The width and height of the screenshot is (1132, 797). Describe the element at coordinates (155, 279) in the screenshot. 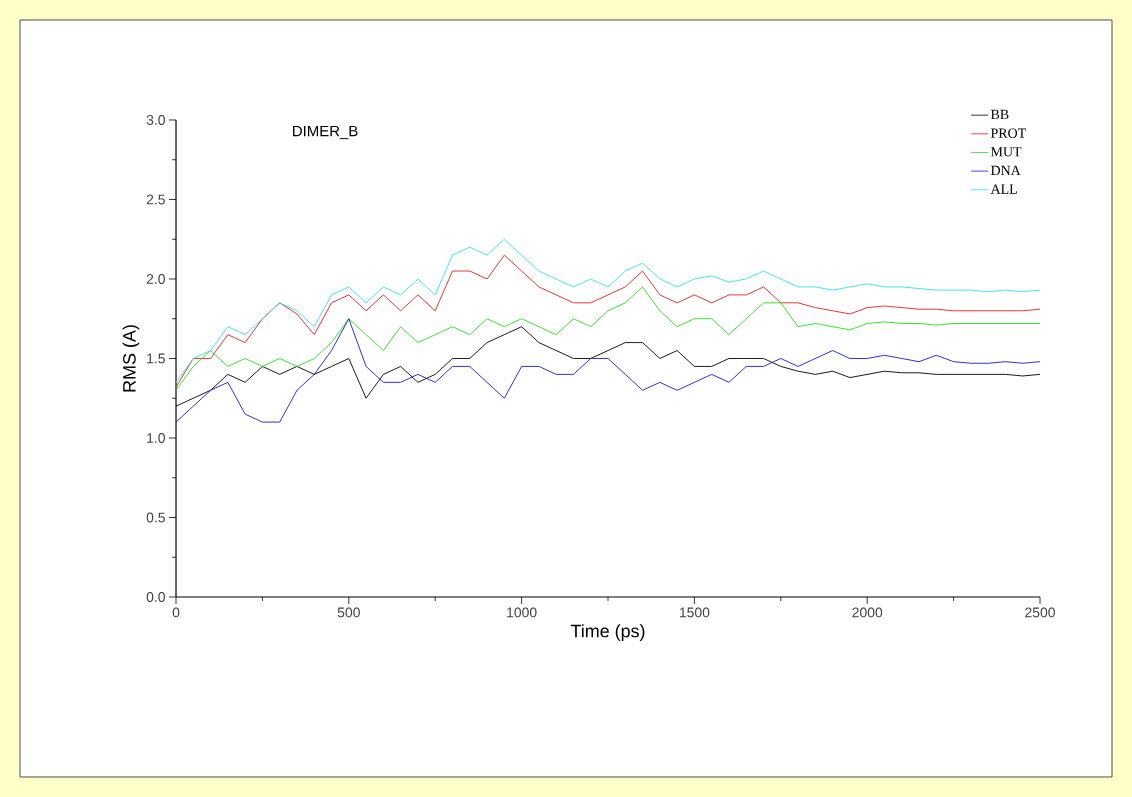

I see `y-tick-label: 2.0` at that location.